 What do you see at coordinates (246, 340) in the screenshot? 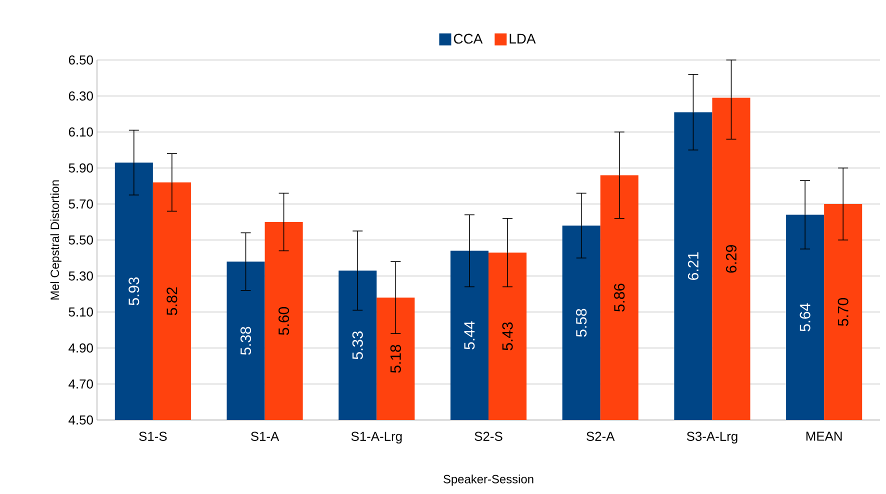
I see `data-label: 5.38` at bounding box center [246, 340].